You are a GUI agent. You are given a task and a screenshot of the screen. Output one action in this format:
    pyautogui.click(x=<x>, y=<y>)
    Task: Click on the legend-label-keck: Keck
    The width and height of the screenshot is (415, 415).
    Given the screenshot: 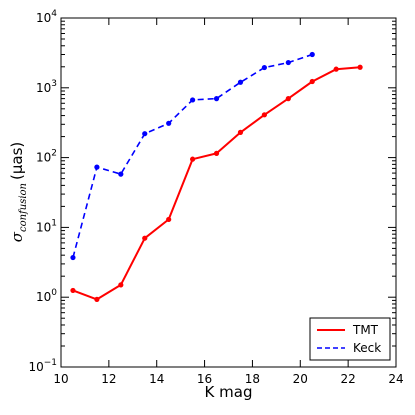 What is the action you would take?
    pyautogui.click(x=367, y=348)
    